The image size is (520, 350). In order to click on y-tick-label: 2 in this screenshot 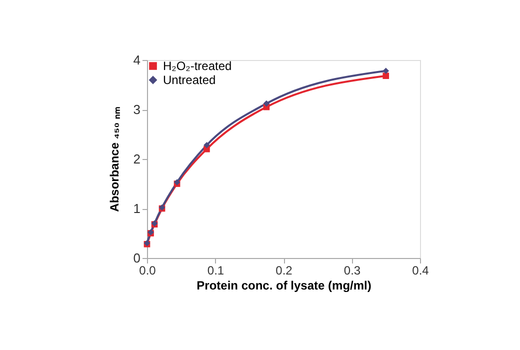, I will do `click(136, 159)`.